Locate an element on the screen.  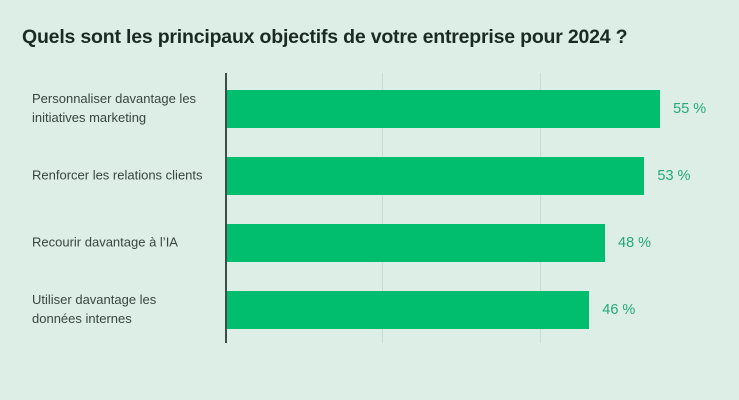
category-label: Renforcer les relations clients is located at coordinates (117, 175).